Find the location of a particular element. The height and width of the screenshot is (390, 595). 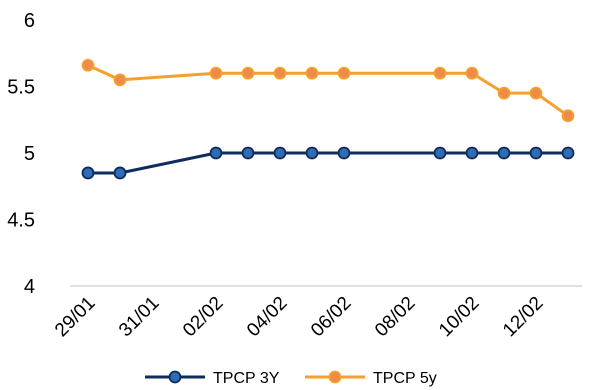

x-tick-label: 06/02 is located at coordinates (331, 317).